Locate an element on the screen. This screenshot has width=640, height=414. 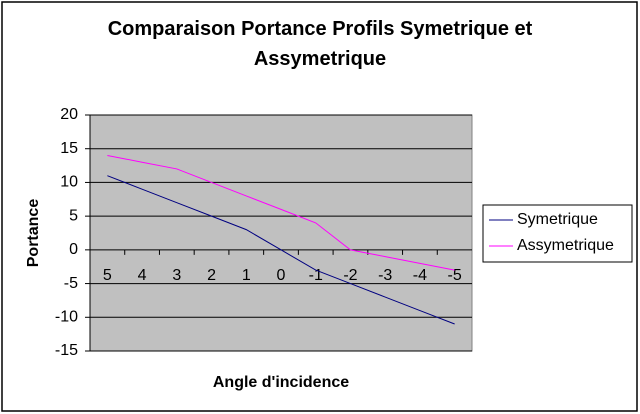
x-tick-label: -3 is located at coordinates (385, 275).